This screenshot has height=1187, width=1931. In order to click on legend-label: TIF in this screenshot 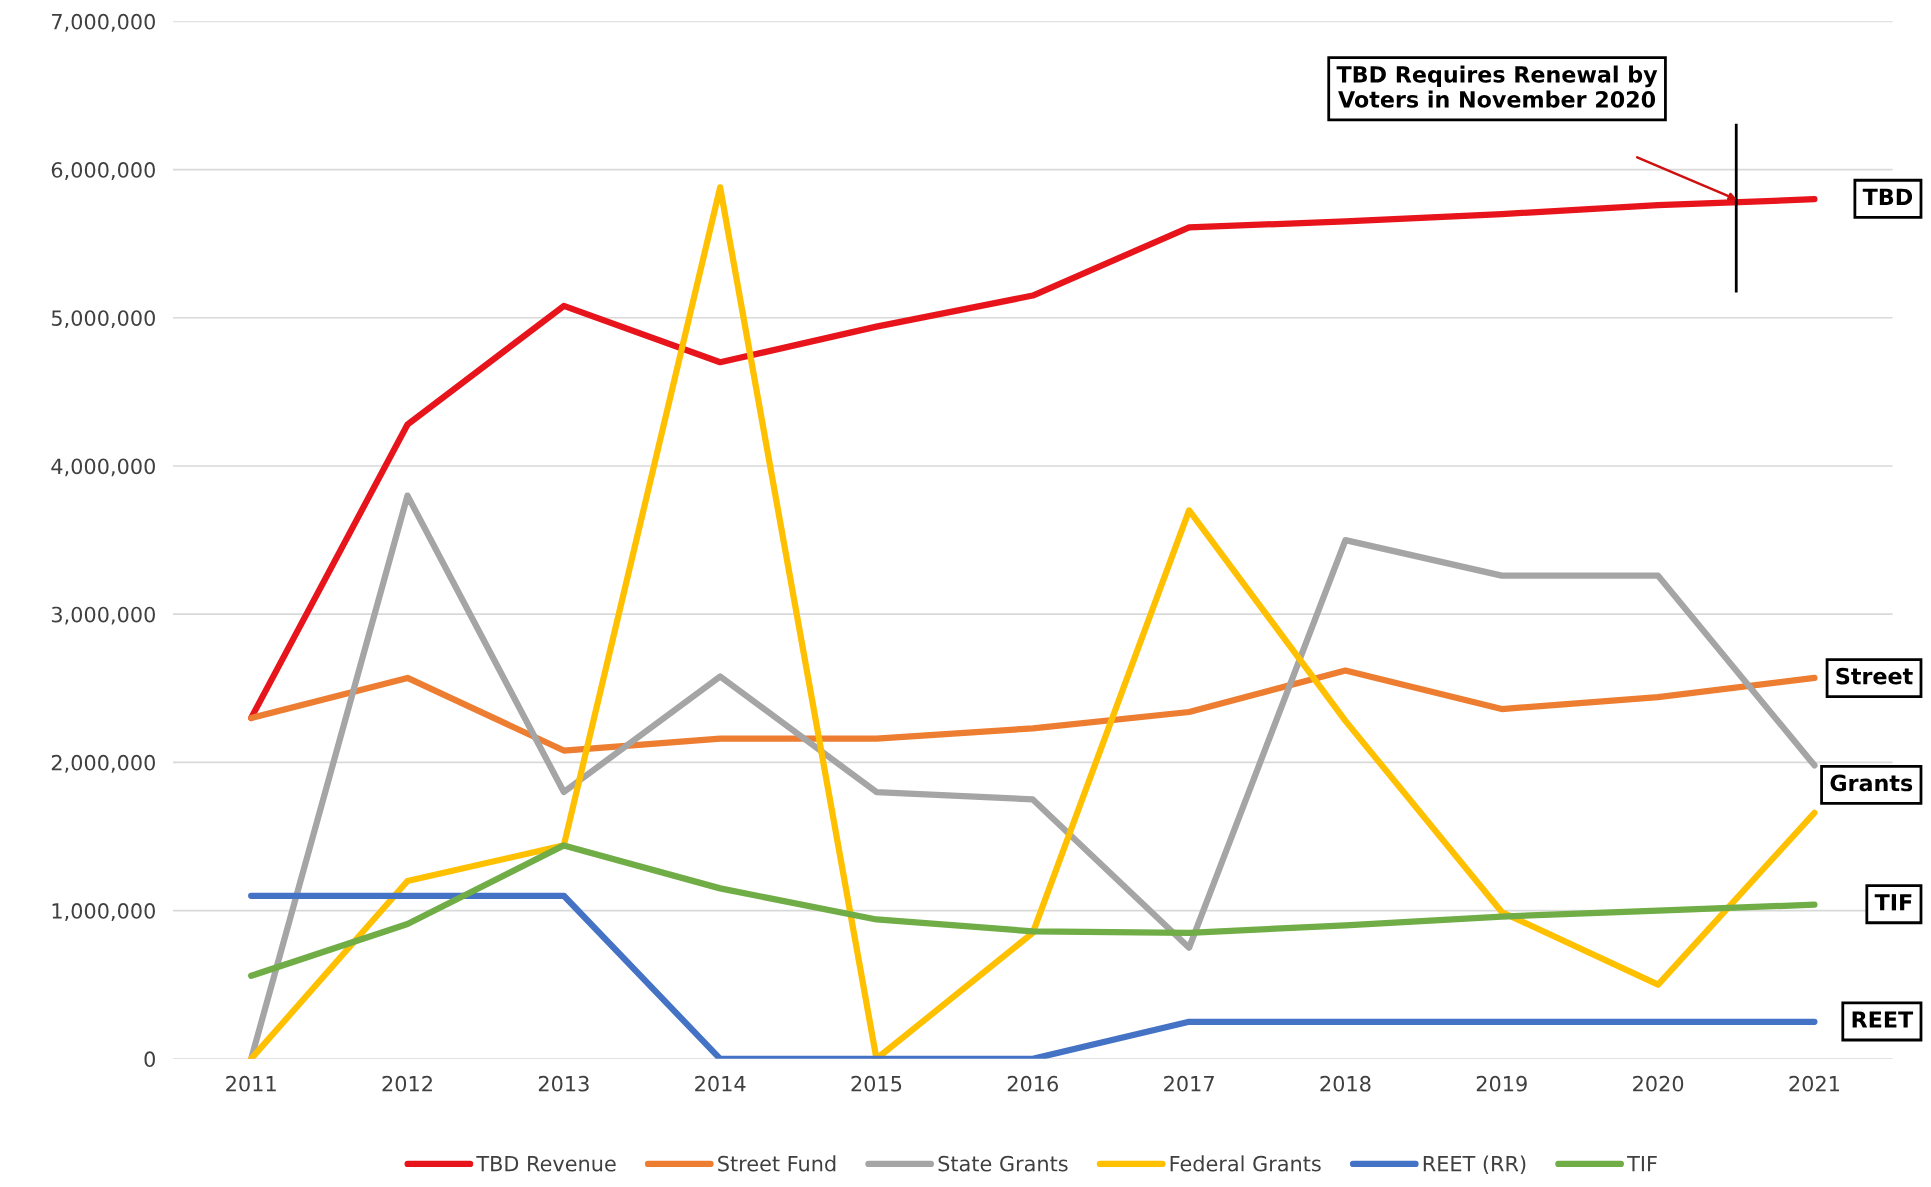, I will do `click(1642, 1164)`.